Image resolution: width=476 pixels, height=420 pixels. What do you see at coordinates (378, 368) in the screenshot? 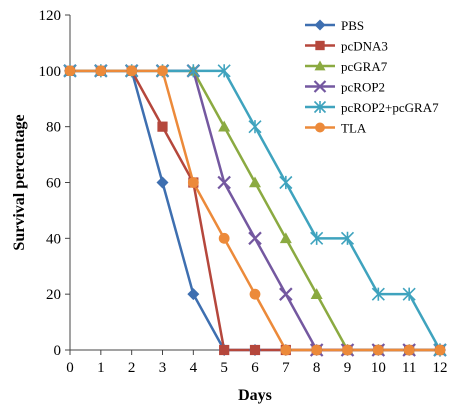
I see `x-tick-label: 10` at bounding box center [378, 368].